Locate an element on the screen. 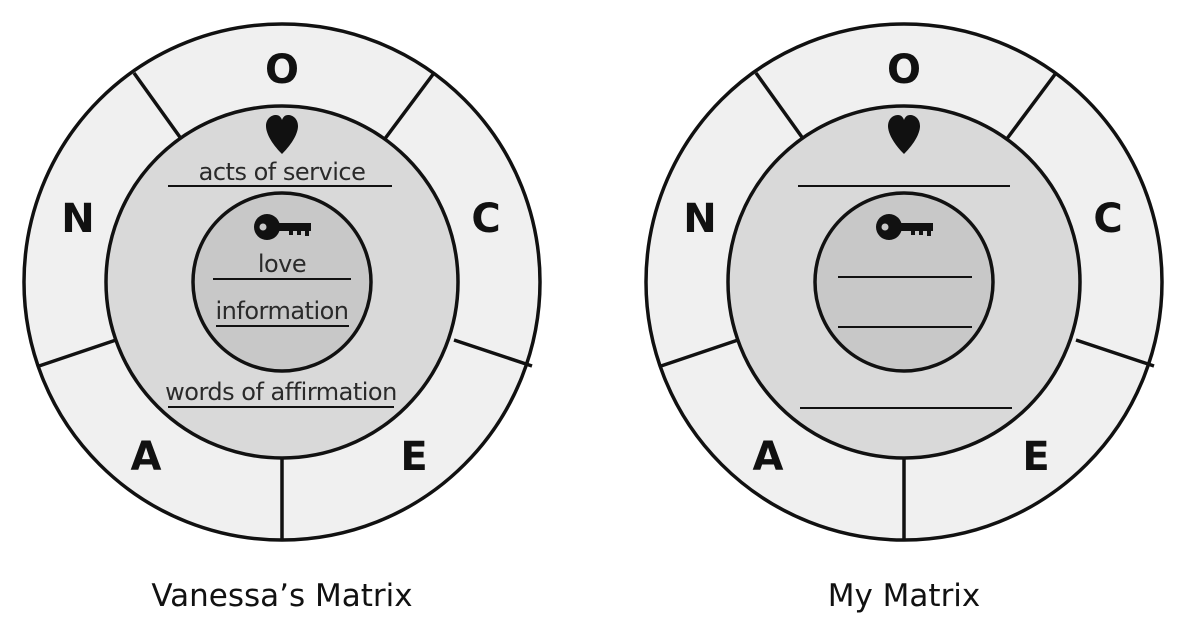  outer-top-value: acts of service is located at coordinates (282, 172).